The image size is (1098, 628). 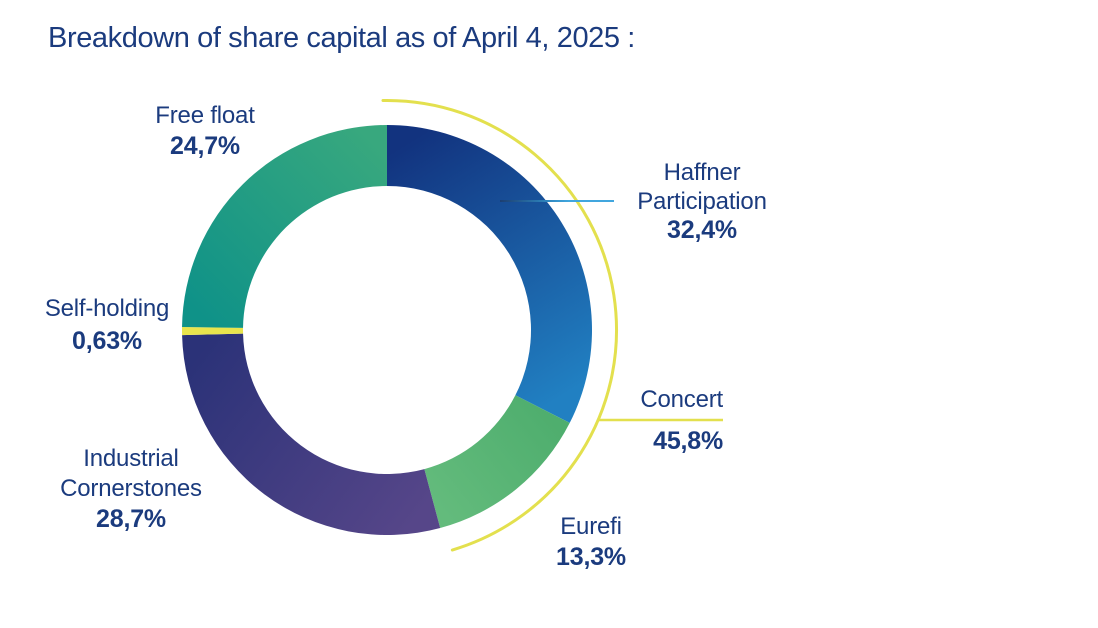 I want to click on label-industrial-cornerstones: Industrial Cornerstones 28,7%, so click(x=131, y=489).